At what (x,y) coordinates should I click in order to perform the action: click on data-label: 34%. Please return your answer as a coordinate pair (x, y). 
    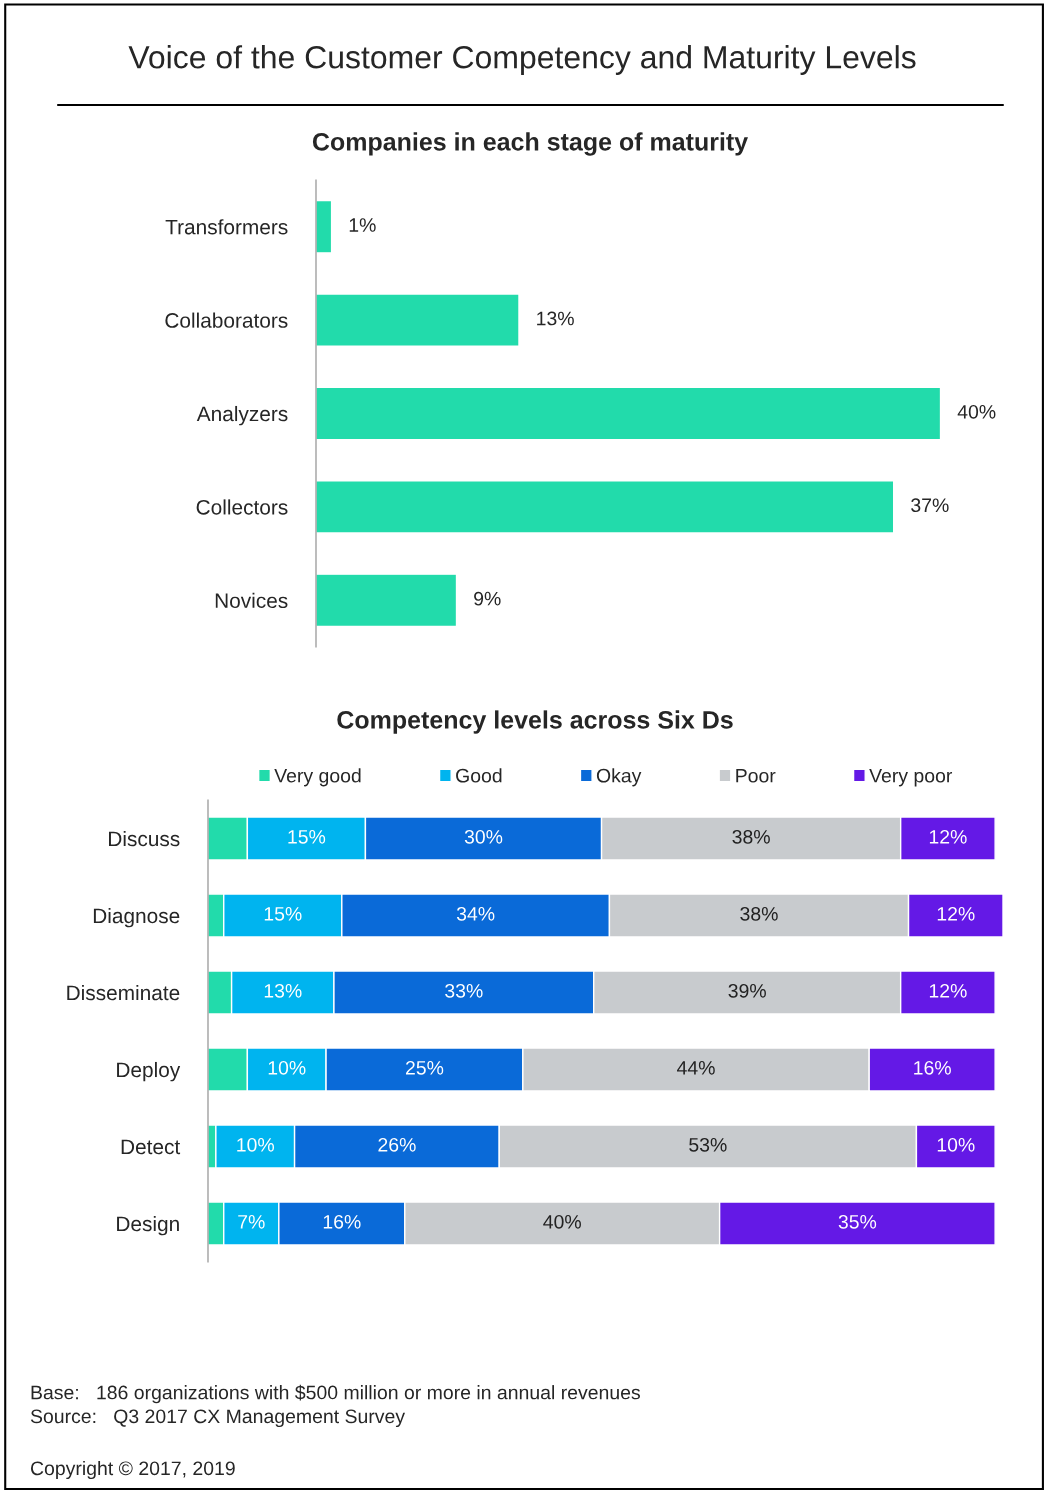
    Looking at the image, I should click on (475, 913).